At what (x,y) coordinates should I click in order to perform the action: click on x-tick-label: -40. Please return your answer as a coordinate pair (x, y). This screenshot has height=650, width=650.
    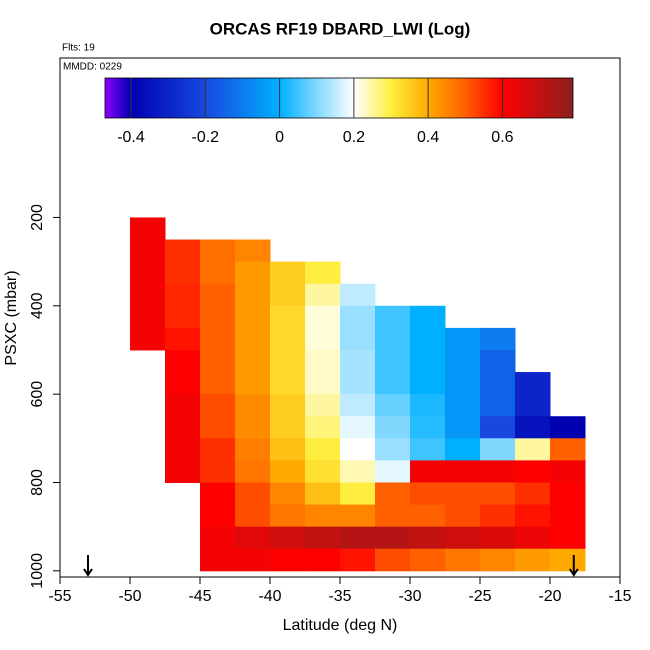
    Looking at the image, I should click on (269, 596).